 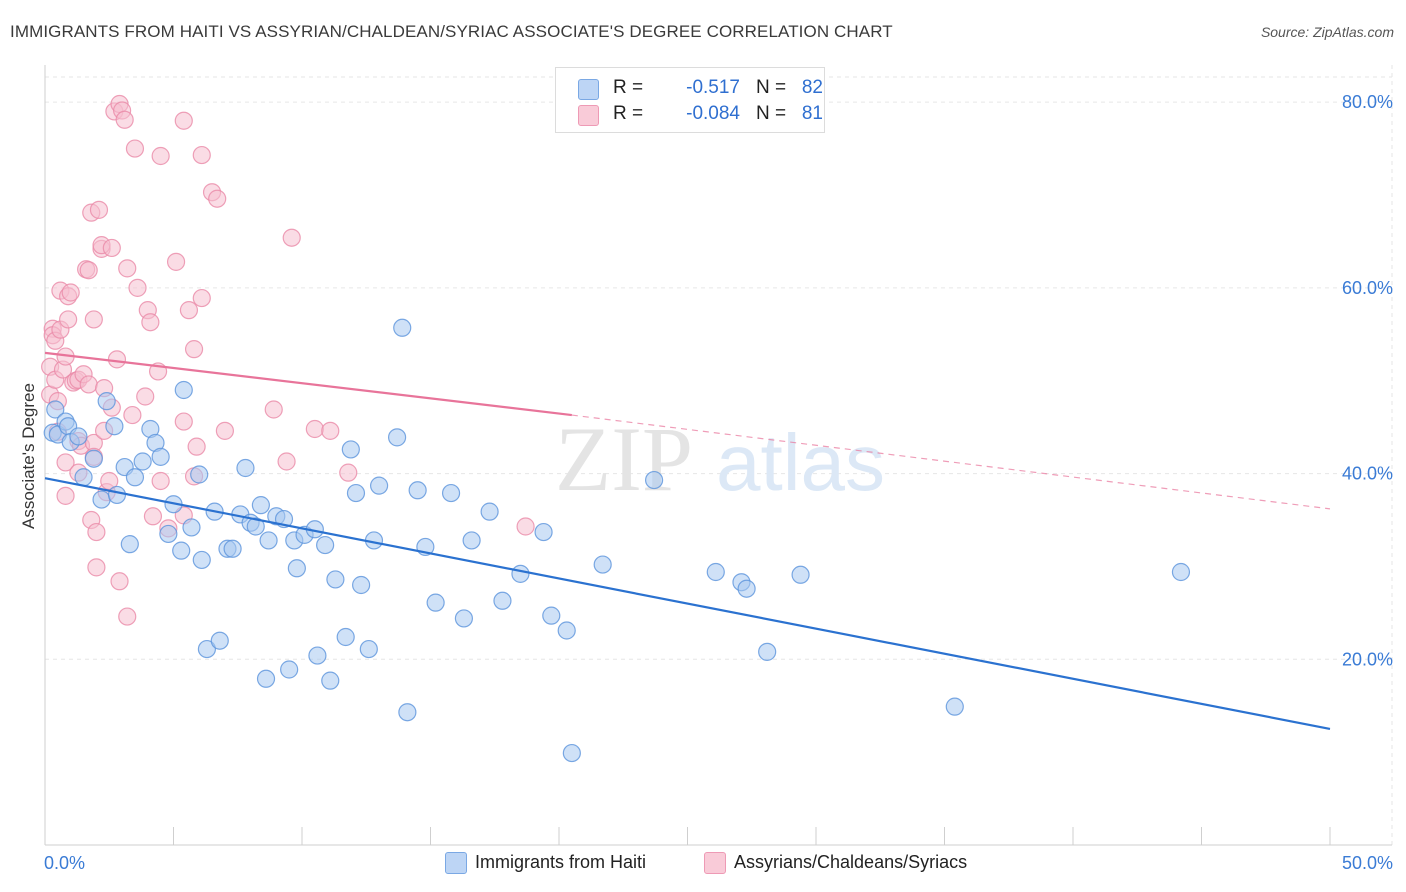 I want to click on legend-r-value: -0.517, so click(x=713, y=87).